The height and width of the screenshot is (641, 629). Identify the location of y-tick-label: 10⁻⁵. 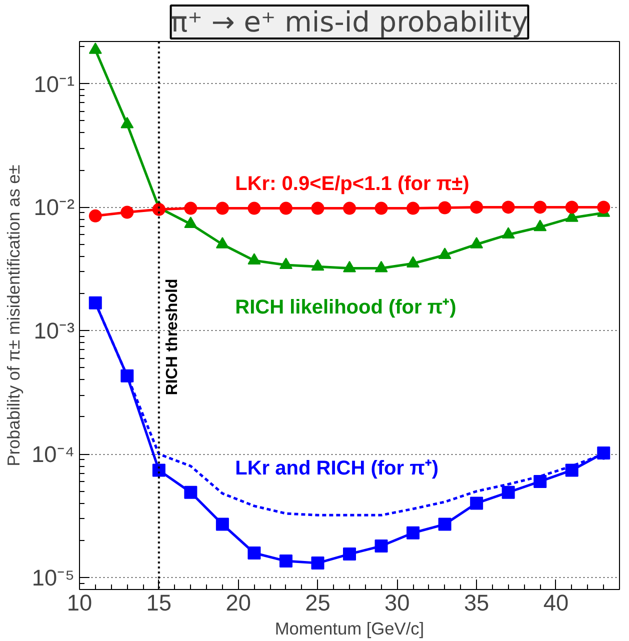
(53, 577).